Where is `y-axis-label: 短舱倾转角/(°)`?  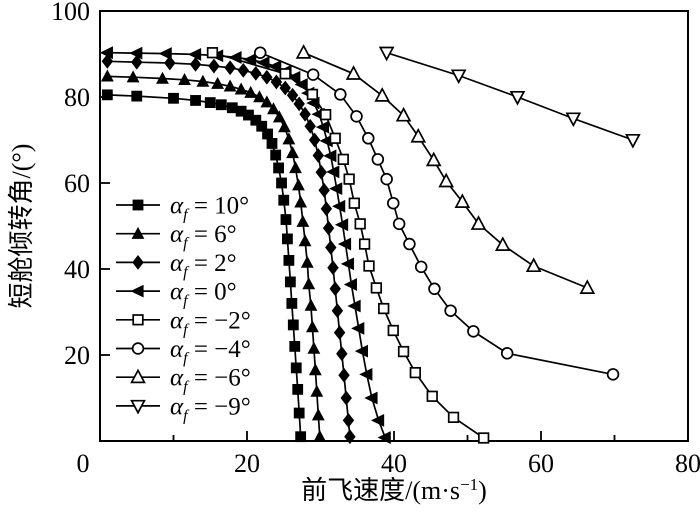
y-axis-label: 短舱倾转角/(°) is located at coordinates (21, 226).